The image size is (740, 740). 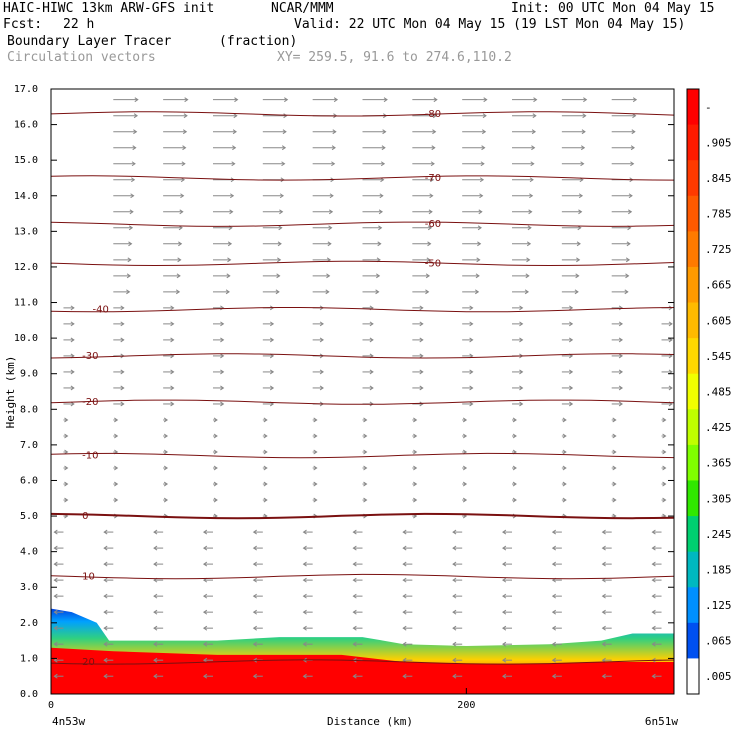 What do you see at coordinates (26, 303) in the screenshot?
I see `y-tick-label: 11.0` at bounding box center [26, 303].